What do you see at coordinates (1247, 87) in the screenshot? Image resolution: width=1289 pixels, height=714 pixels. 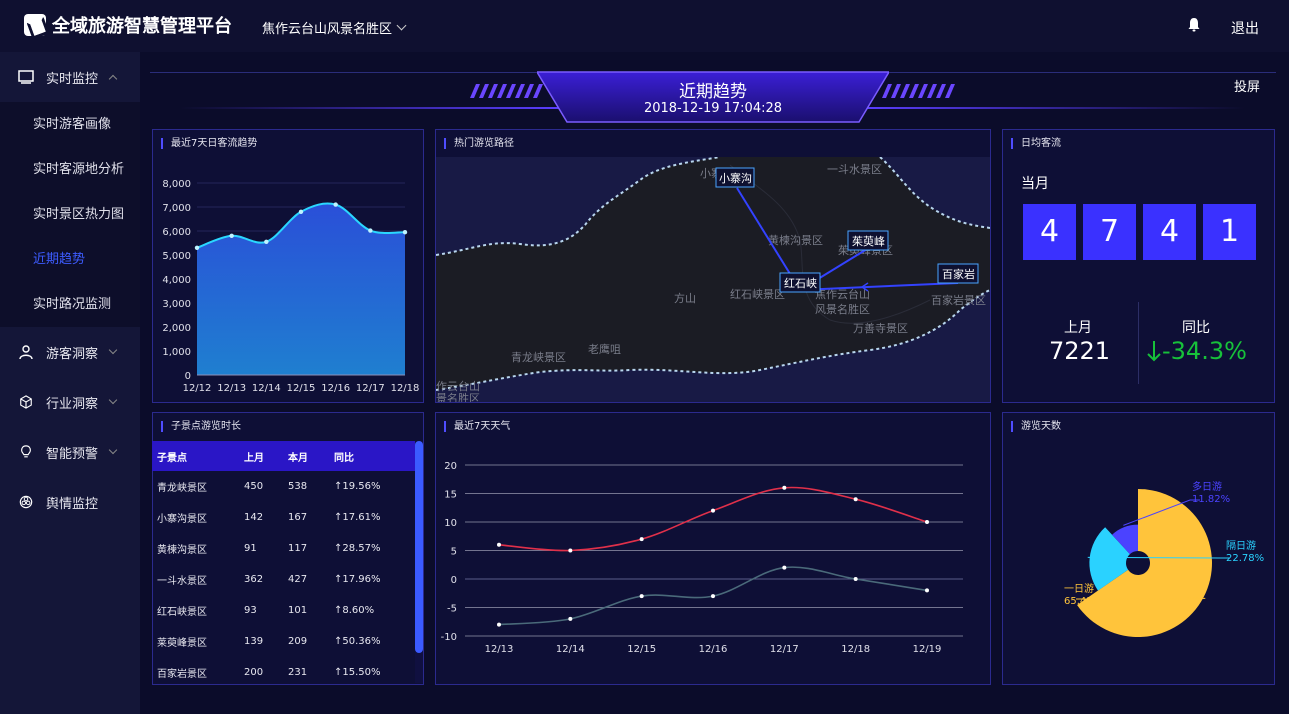 I see `cast-screen-button: 投屏` at bounding box center [1247, 87].